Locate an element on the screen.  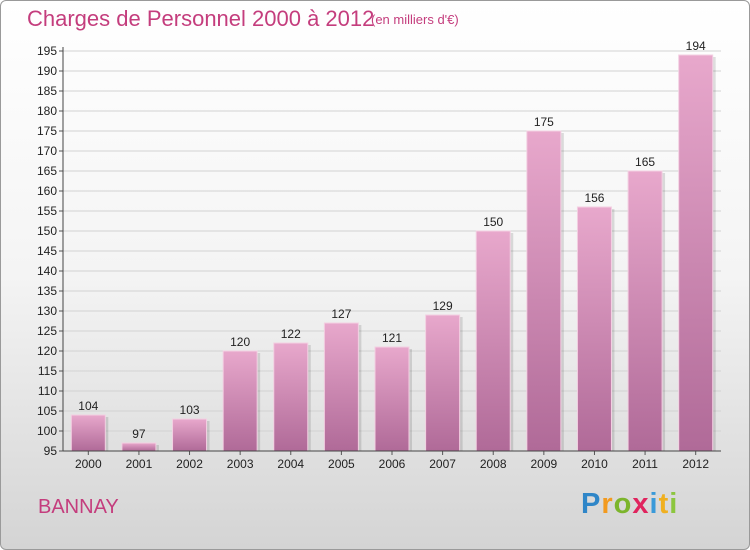
data-label: 156 is located at coordinates (594, 198).